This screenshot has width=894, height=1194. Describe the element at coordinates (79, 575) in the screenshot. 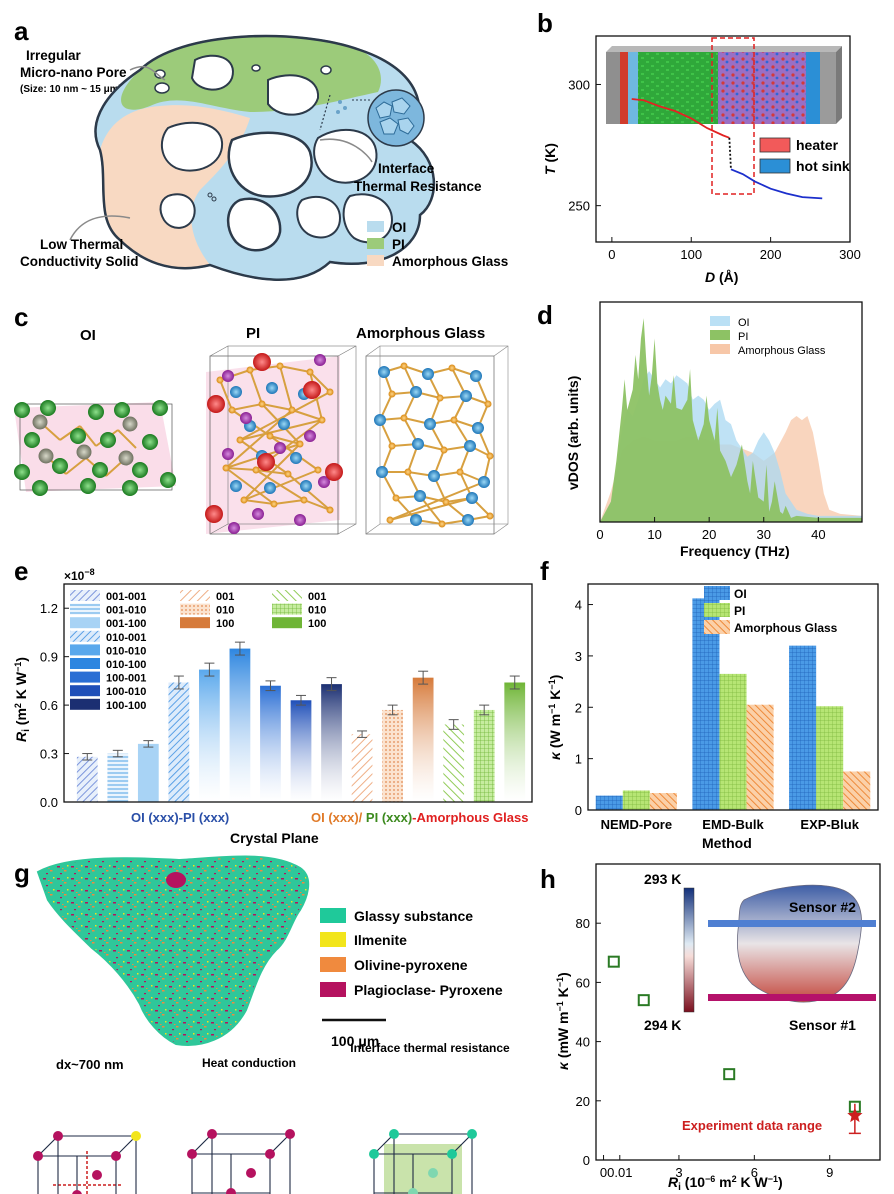

I see `e-scale-label: ×10⁻⁸` at that location.